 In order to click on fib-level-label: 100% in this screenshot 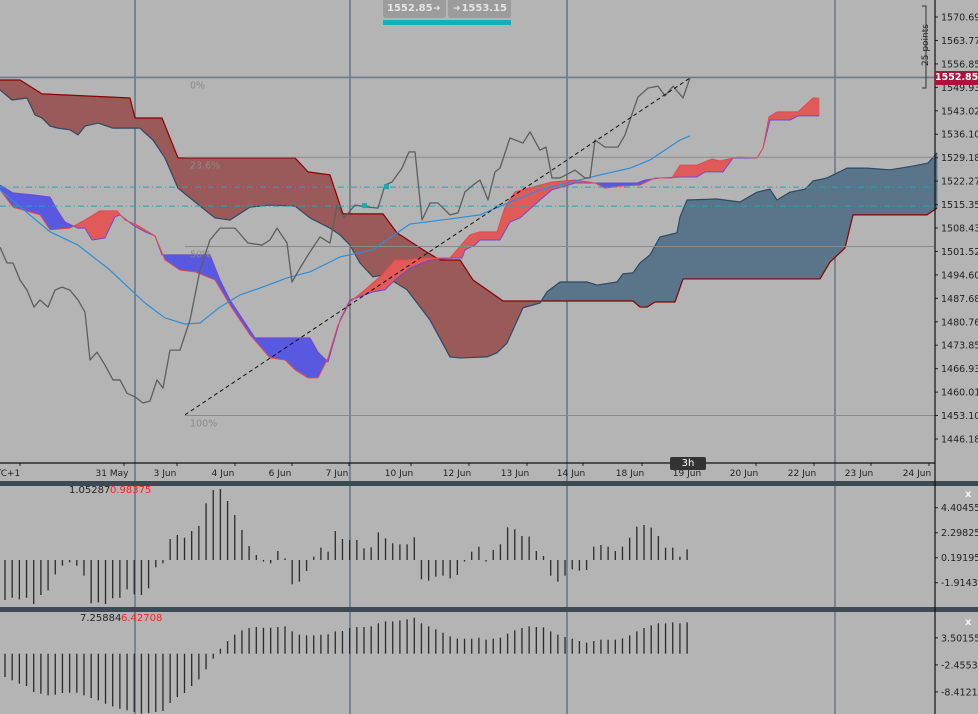, I will do `click(203, 424)`.